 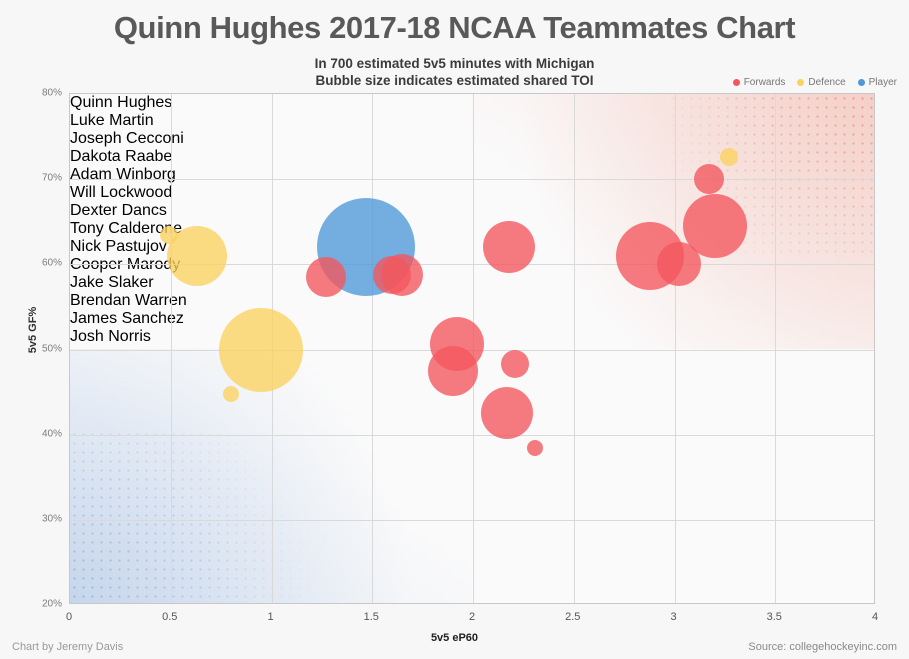 I want to click on y-tick-label: 80%, so click(x=51, y=93).